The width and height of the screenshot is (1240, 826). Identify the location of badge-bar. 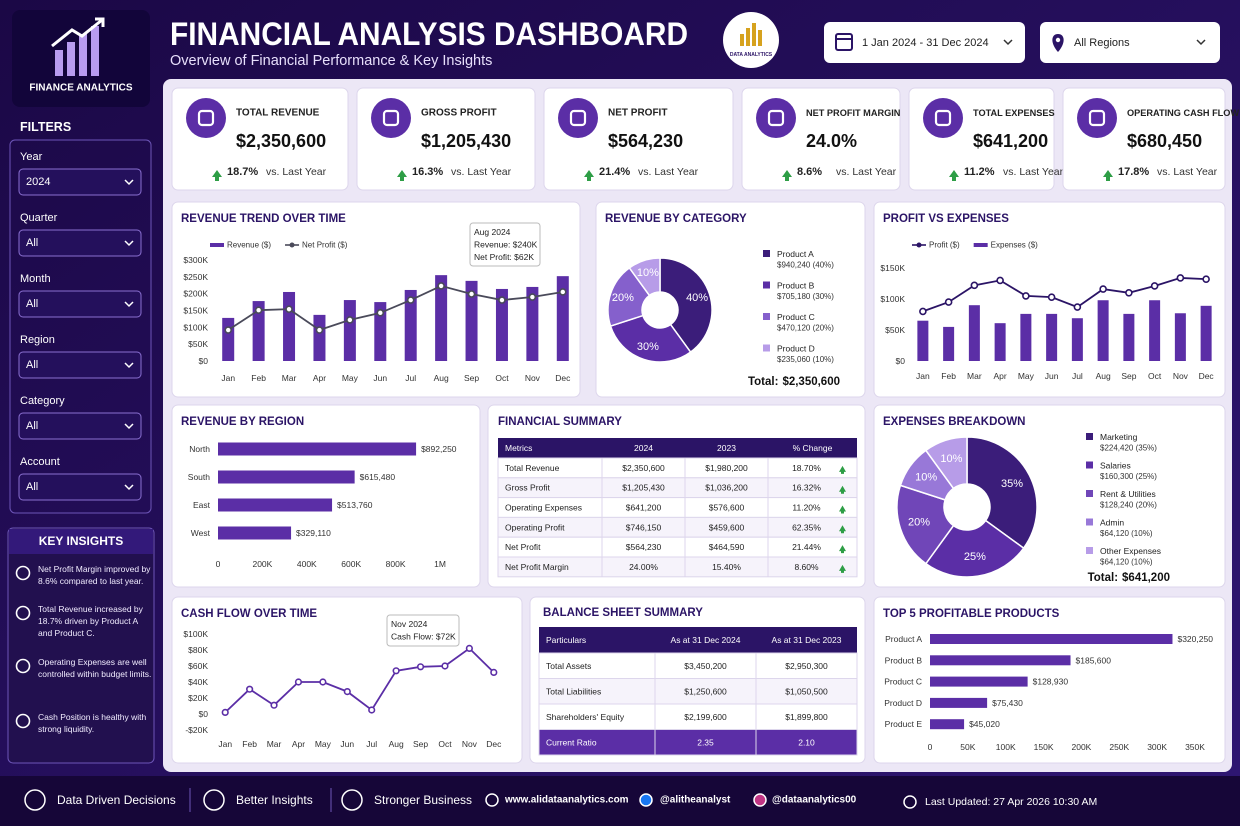
(754, 34).